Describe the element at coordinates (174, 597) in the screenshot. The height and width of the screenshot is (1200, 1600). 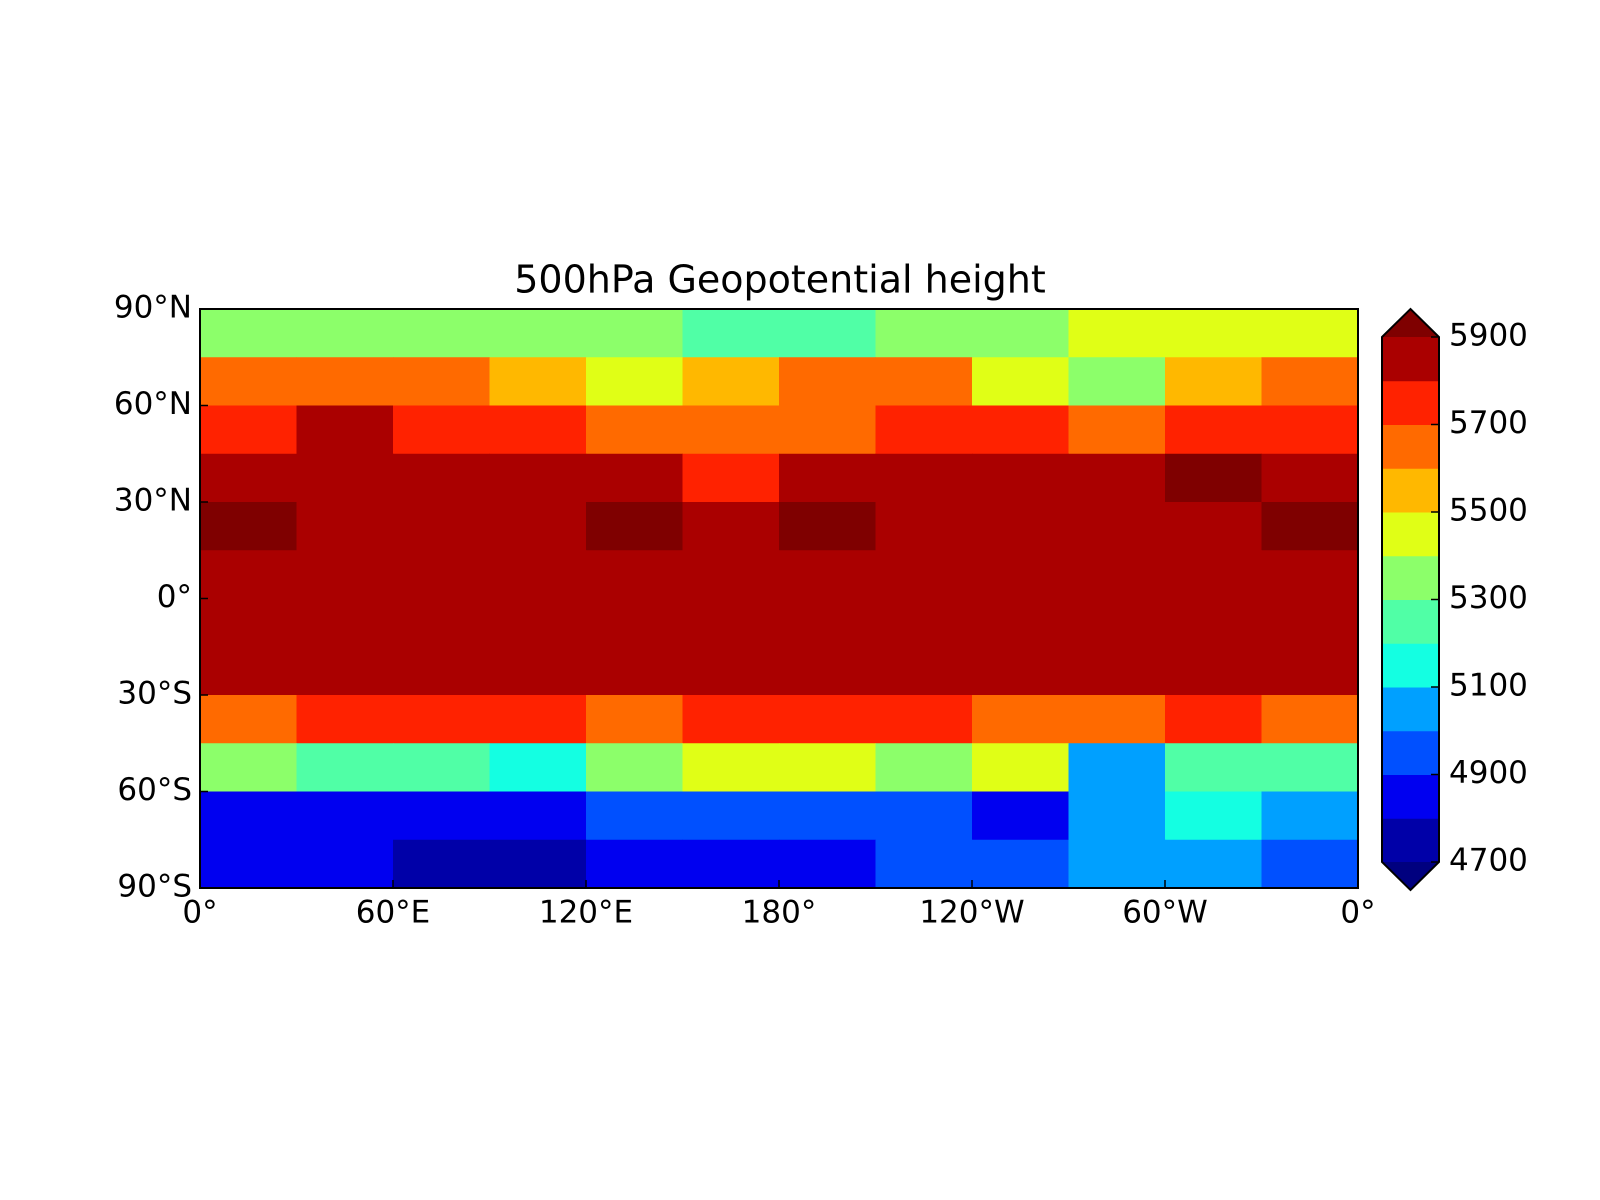
I see `y-tick-label: 0°` at that location.